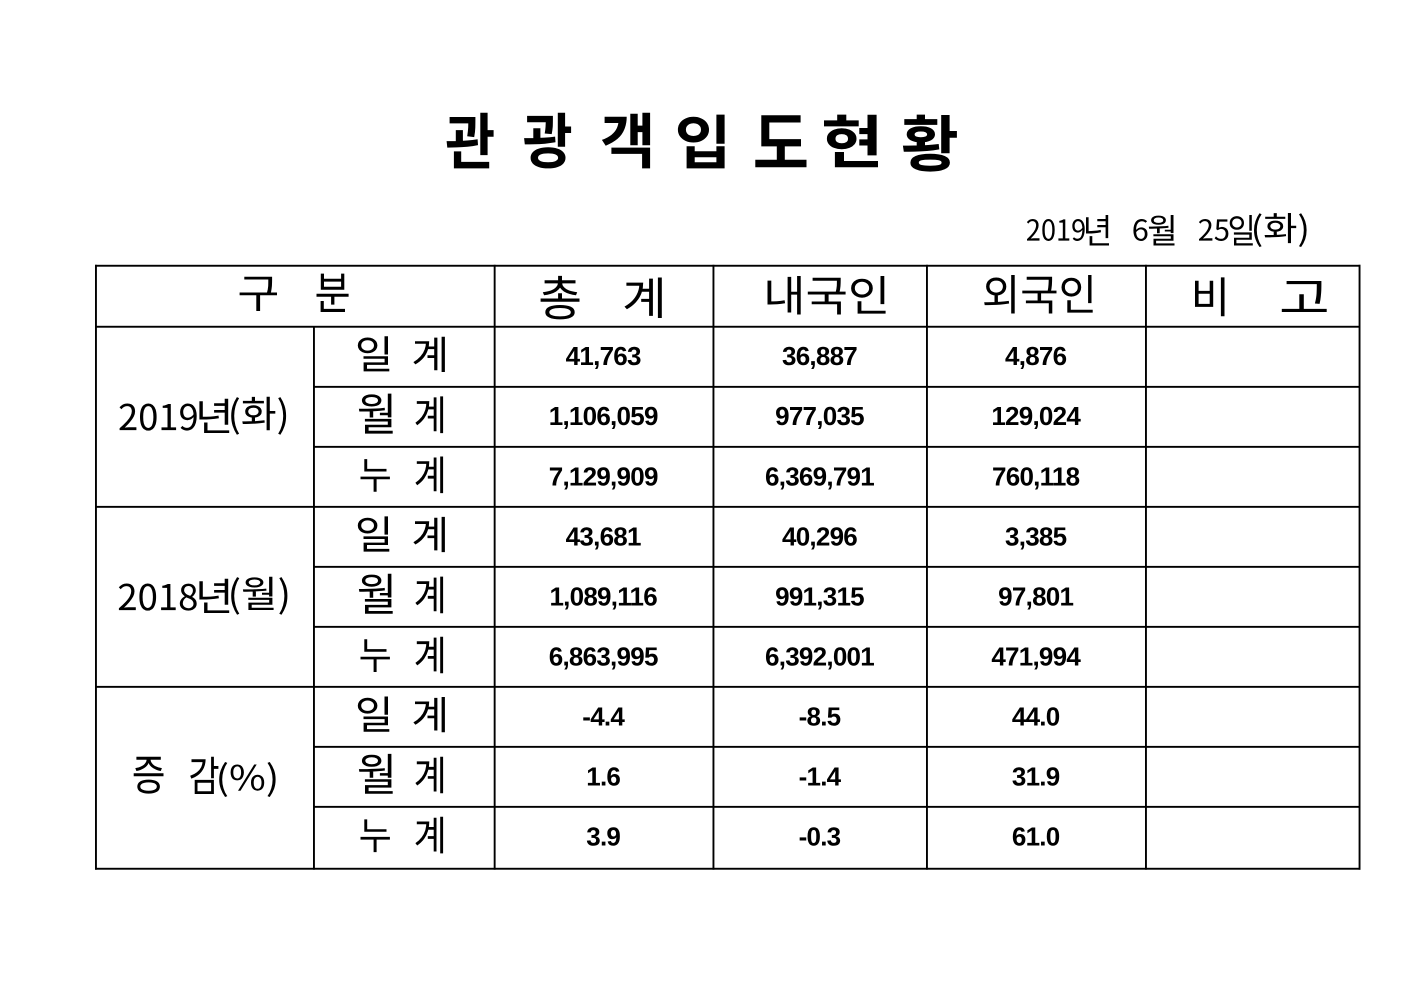  I want to click on svg-text: 129,024, so click(1036, 416).